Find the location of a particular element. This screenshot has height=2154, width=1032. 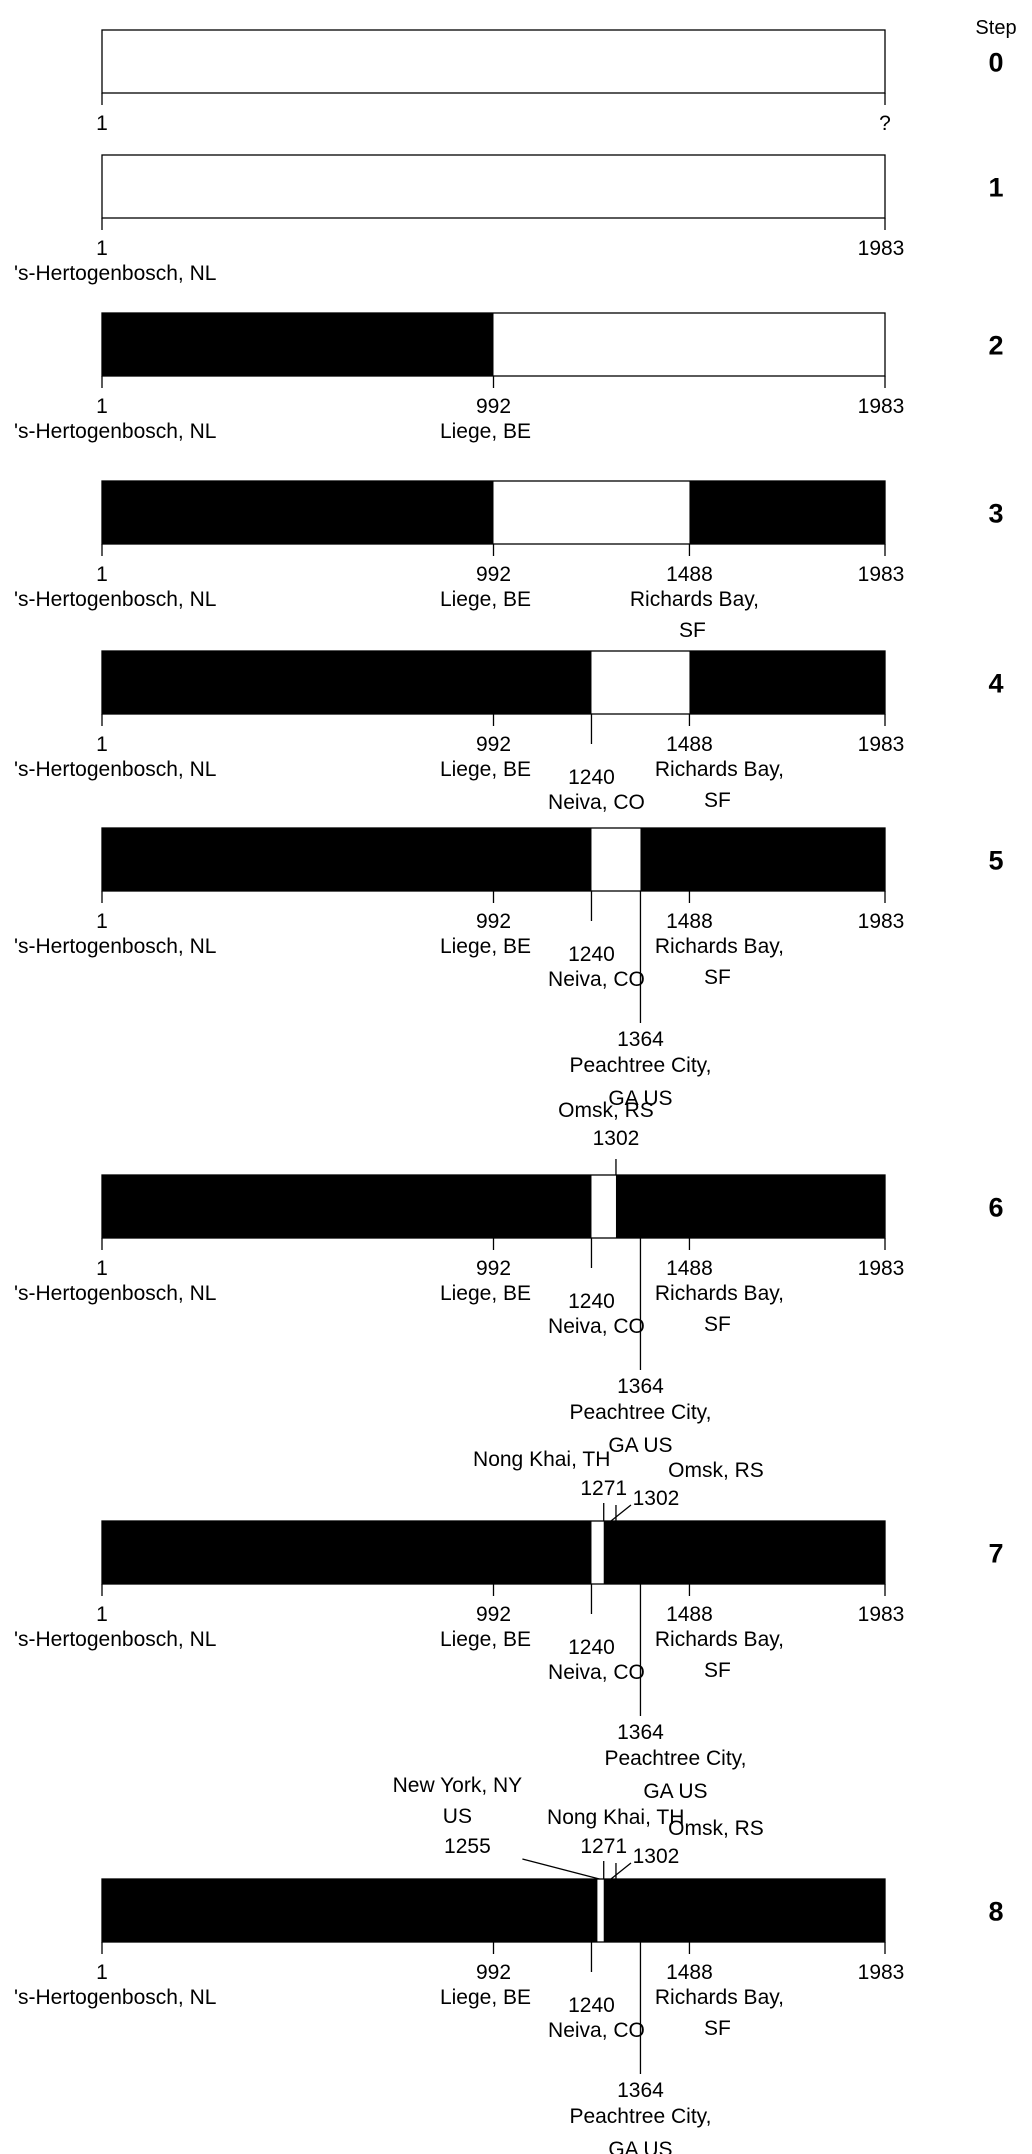

marker-city: Peachtree City, is located at coordinates (640, 1065).